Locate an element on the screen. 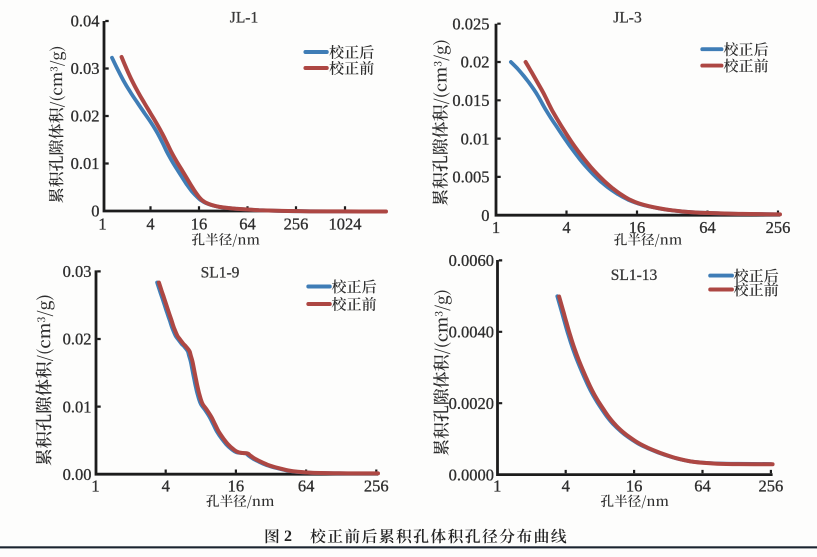 The image size is (817, 557). svg-text: SL1-13 is located at coordinates (634, 275).